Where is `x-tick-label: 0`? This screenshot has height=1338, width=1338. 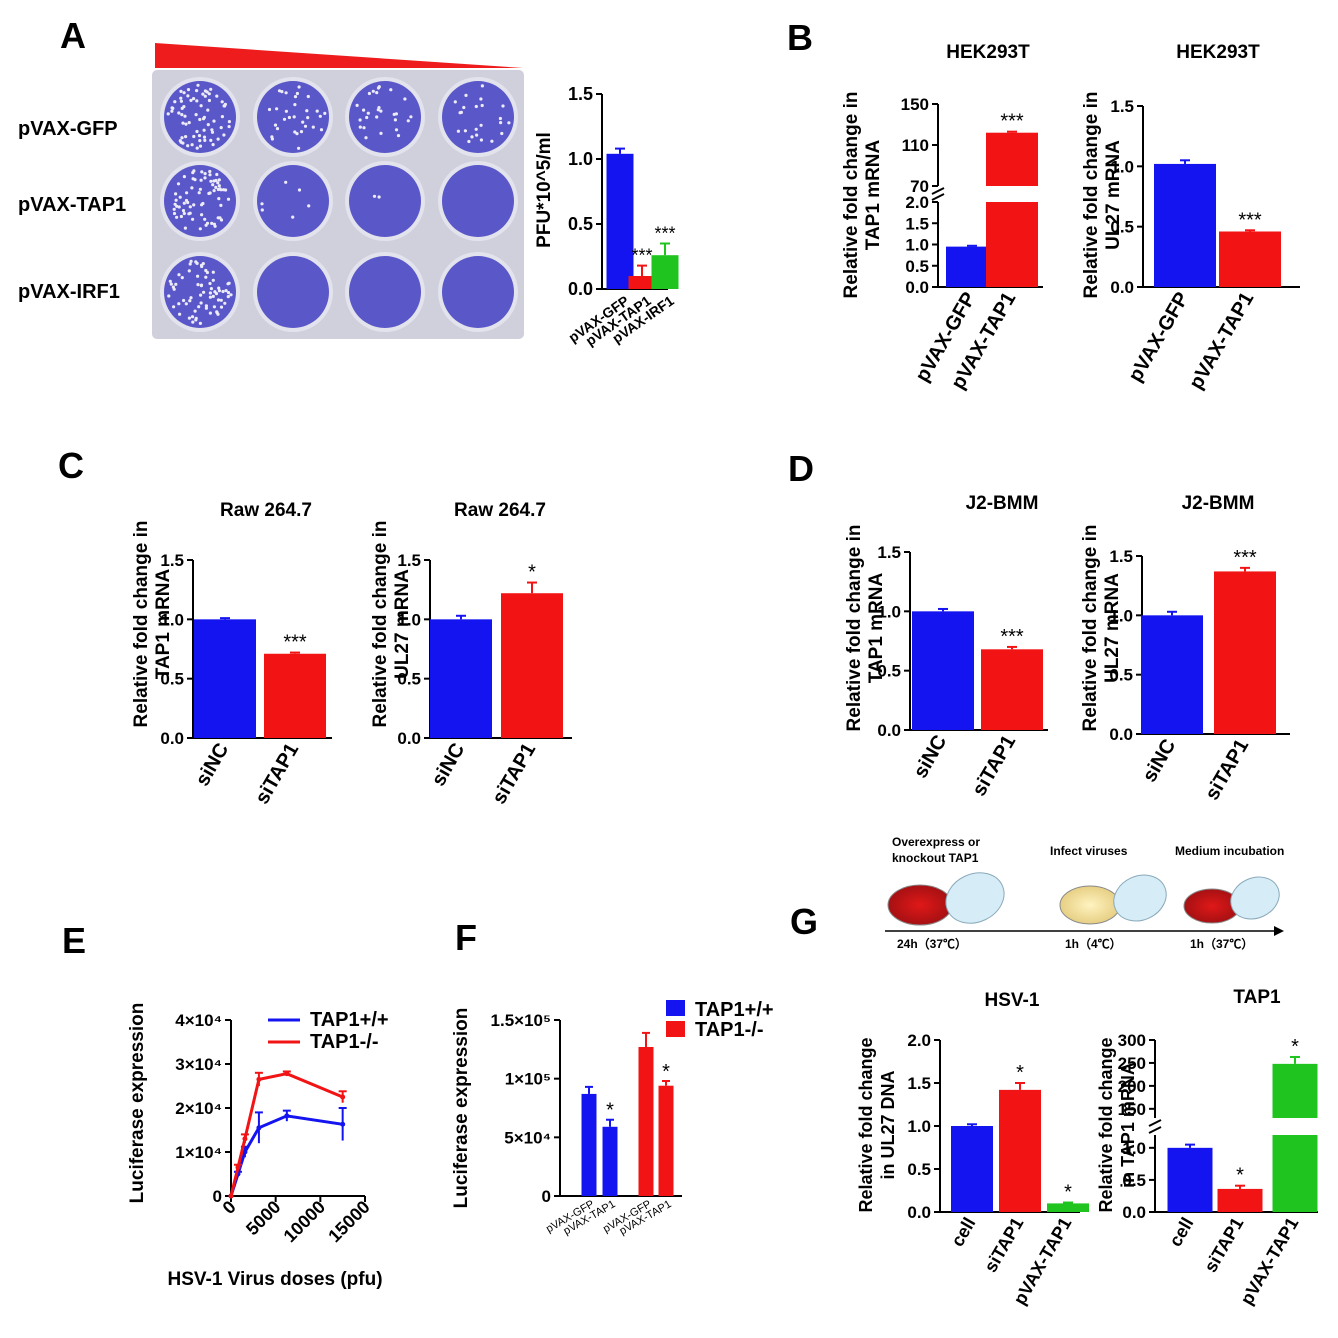
x-tick-label: 0 is located at coordinates (229, 1207).